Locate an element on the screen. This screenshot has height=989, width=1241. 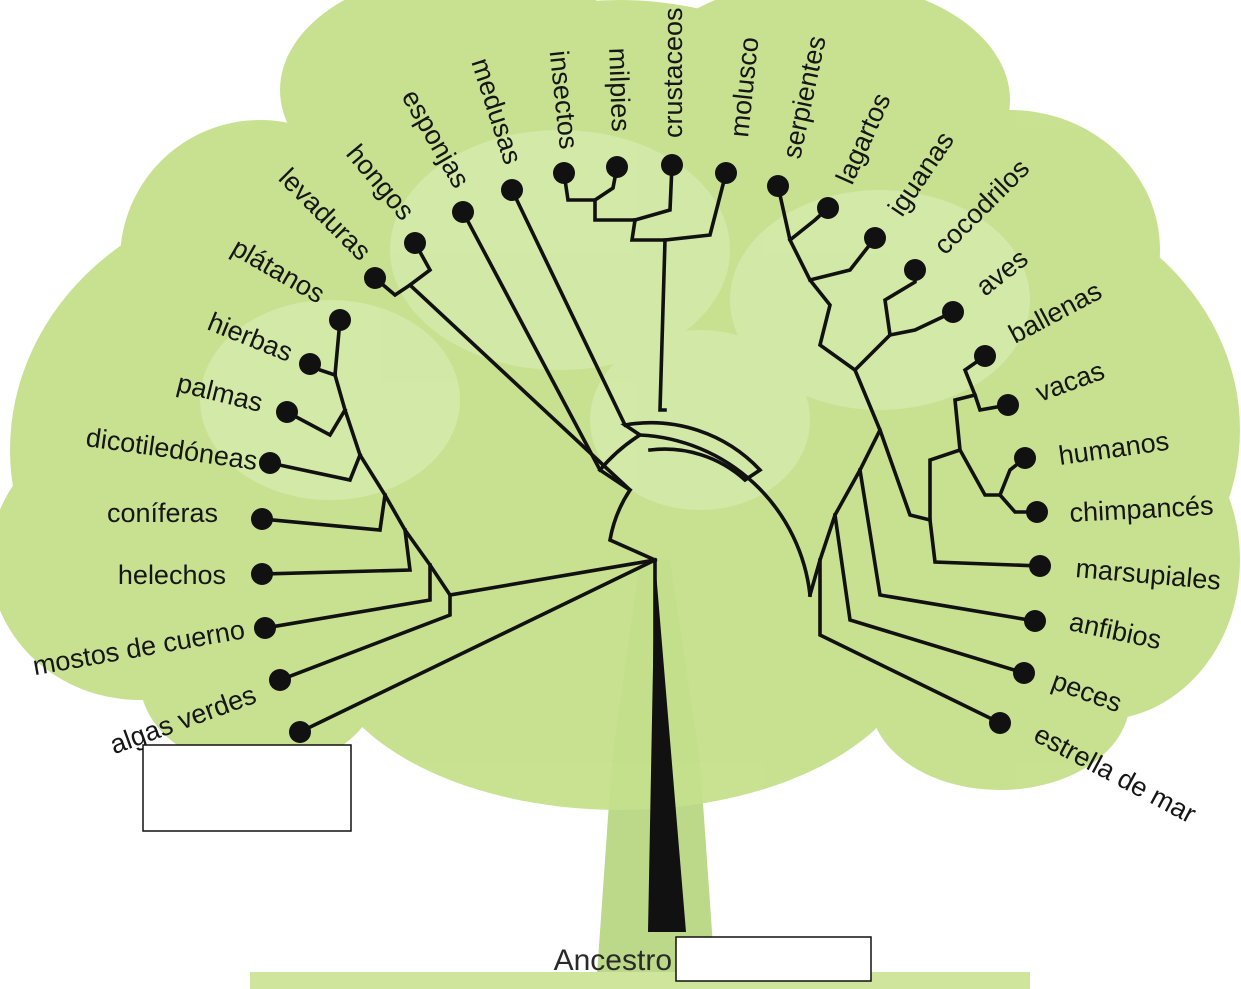
edge-arc-right is located at coordinates (725, 515).